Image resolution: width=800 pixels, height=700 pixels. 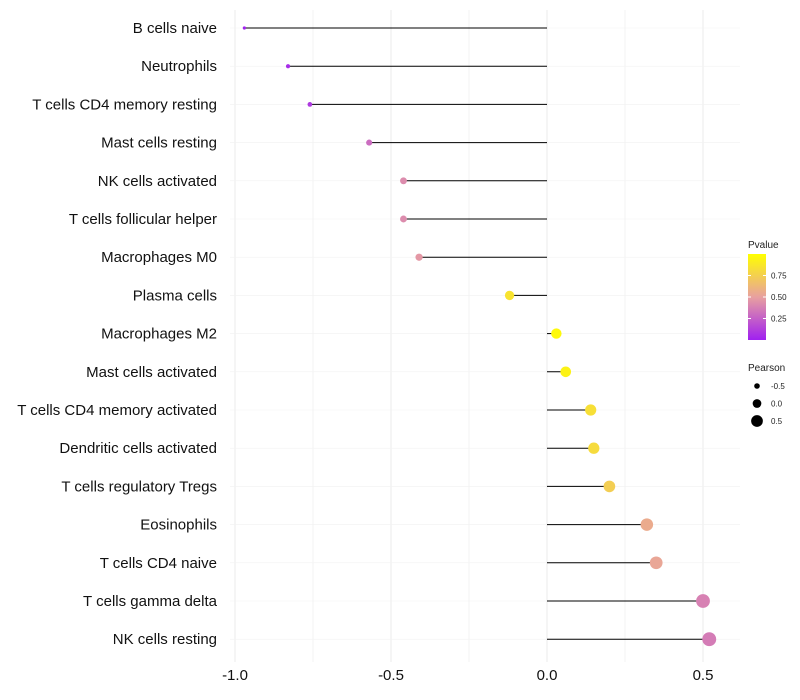 I want to click on category-label: Macrophages M2, so click(x=159, y=334).